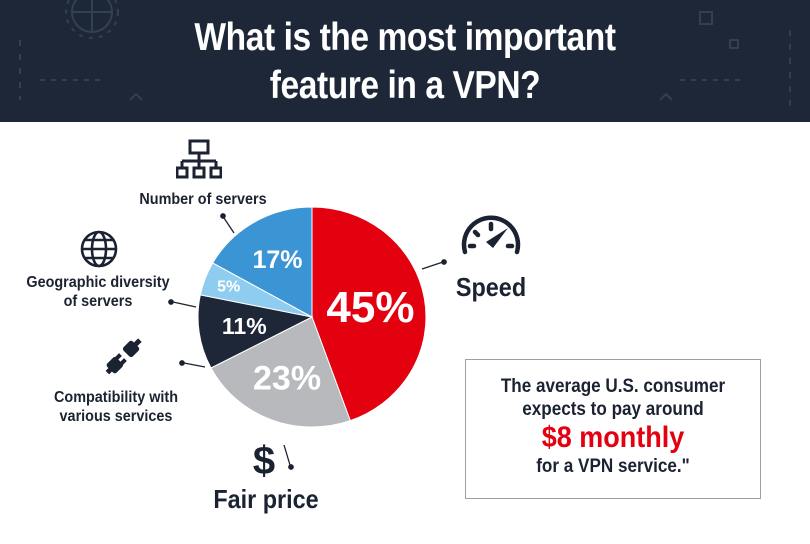 This screenshot has height=544, width=810. I want to click on callout-line-2: expects to pay around, so click(613, 409).